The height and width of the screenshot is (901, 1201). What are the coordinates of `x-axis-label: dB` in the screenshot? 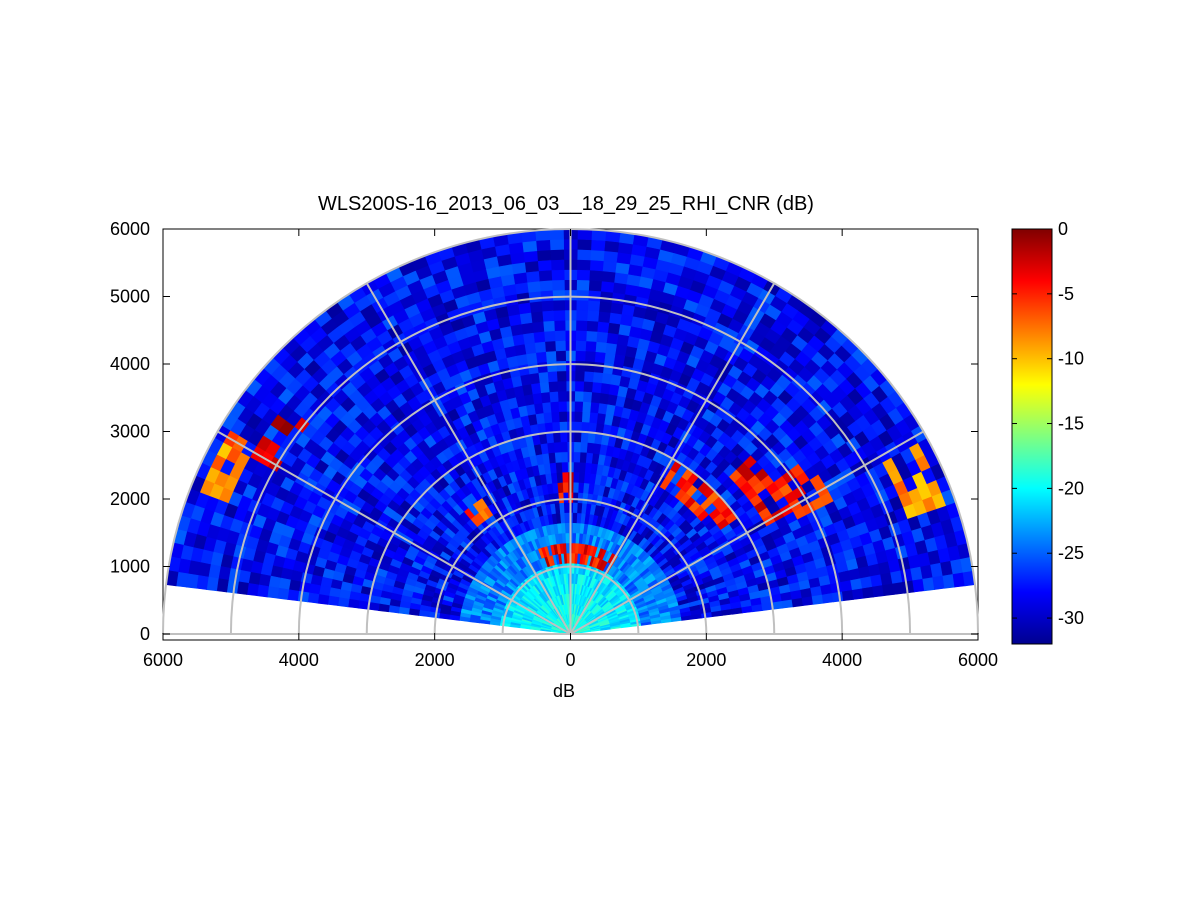 It's located at (564, 691).